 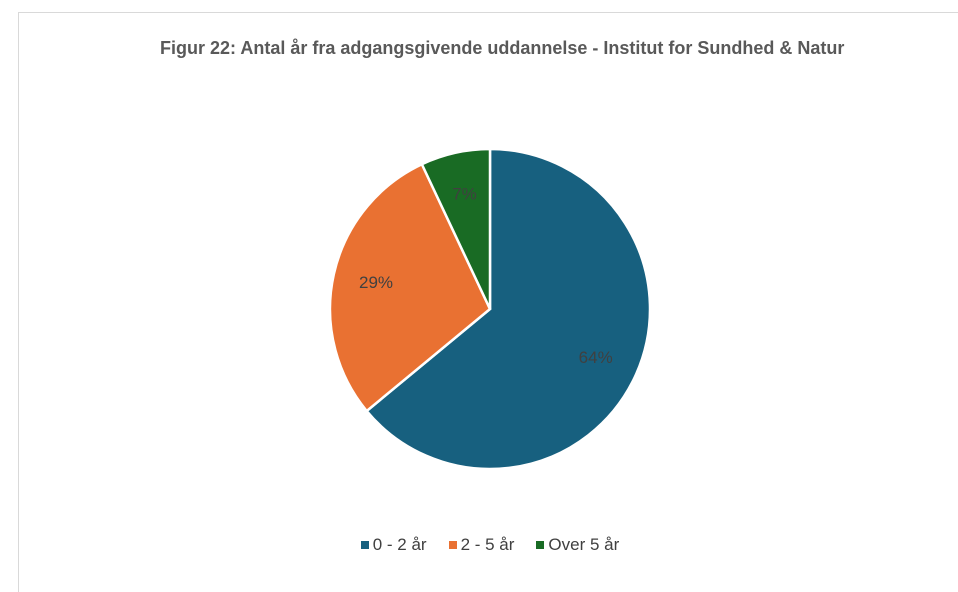 What do you see at coordinates (464, 193) in the screenshot?
I see `data-label: 7%` at bounding box center [464, 193].